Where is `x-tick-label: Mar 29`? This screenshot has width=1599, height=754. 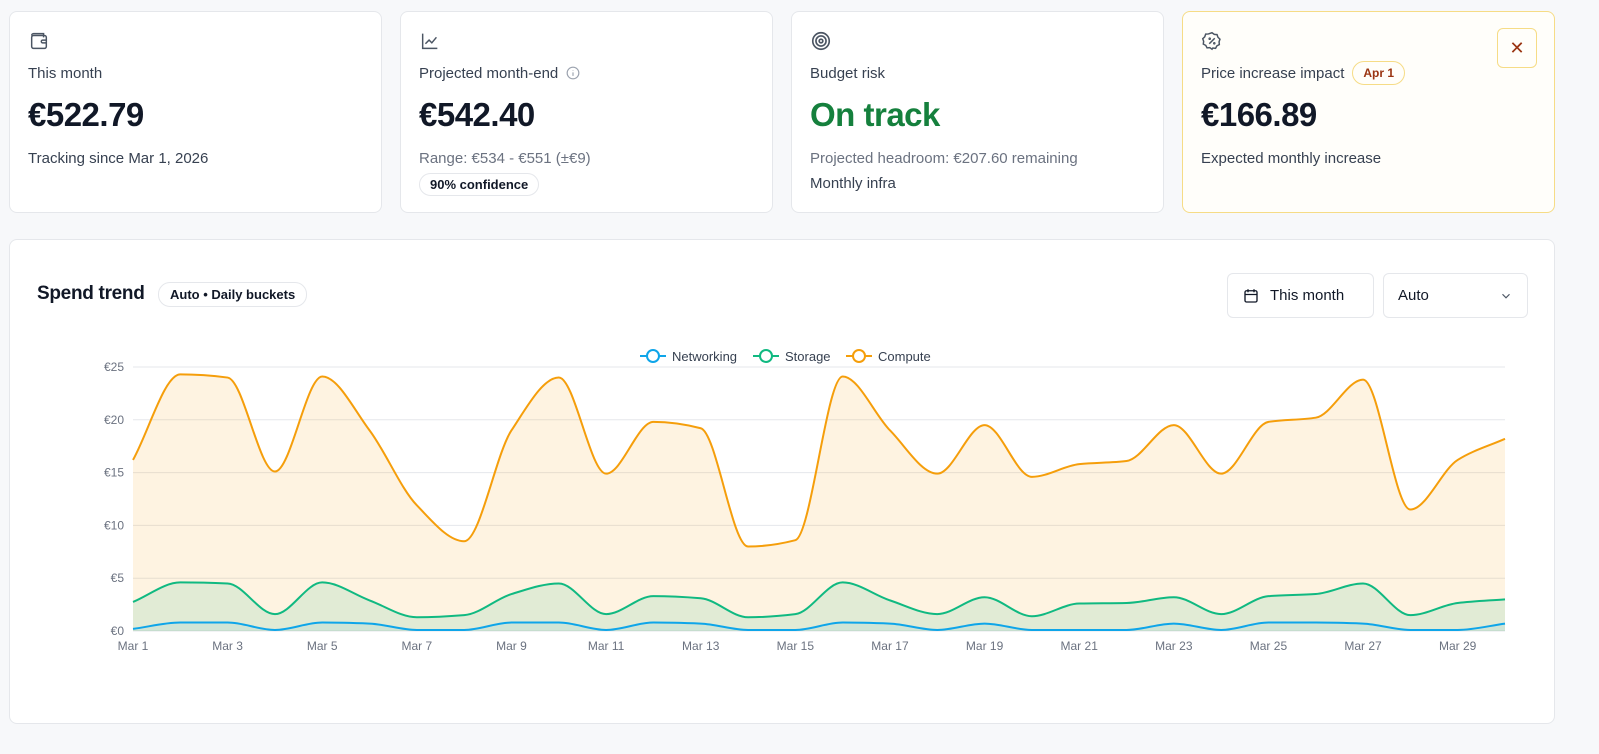
x-tick-label: Mar 29 is located at coordinates (1458, 646).